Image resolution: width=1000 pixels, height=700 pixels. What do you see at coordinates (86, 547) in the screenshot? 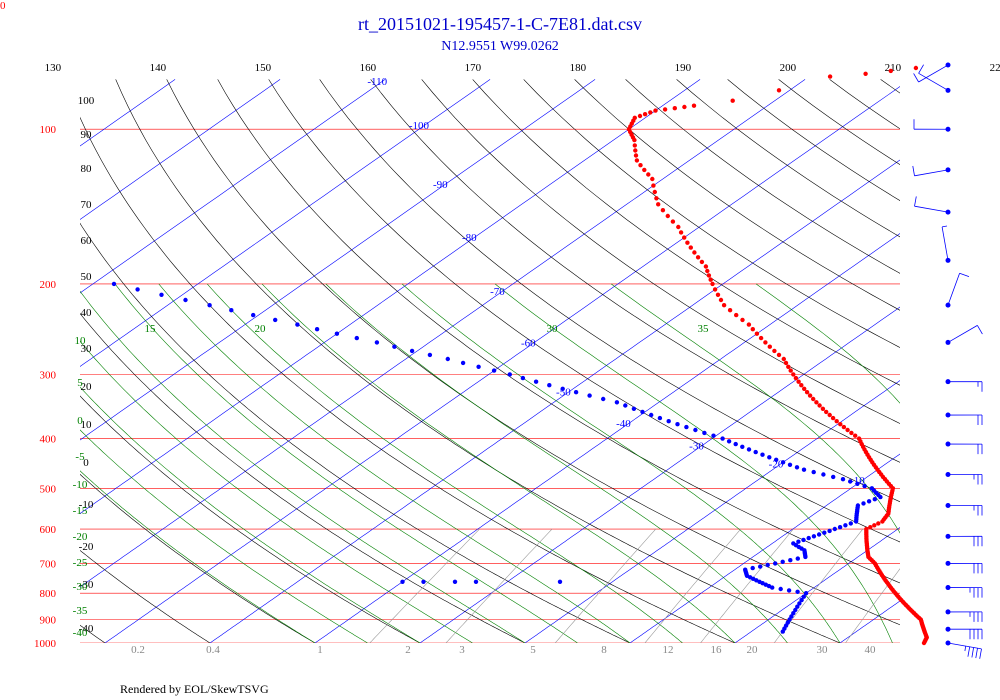
I see `dry-adiabat-label: -20` at bounding box center [86, 547].